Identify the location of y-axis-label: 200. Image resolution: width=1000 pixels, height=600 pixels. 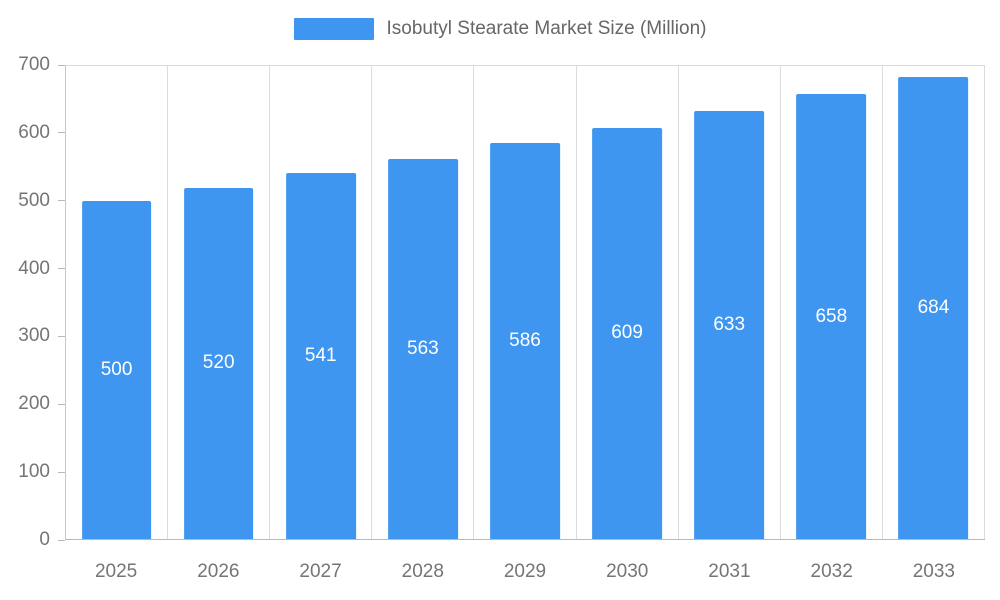
(34, 404).